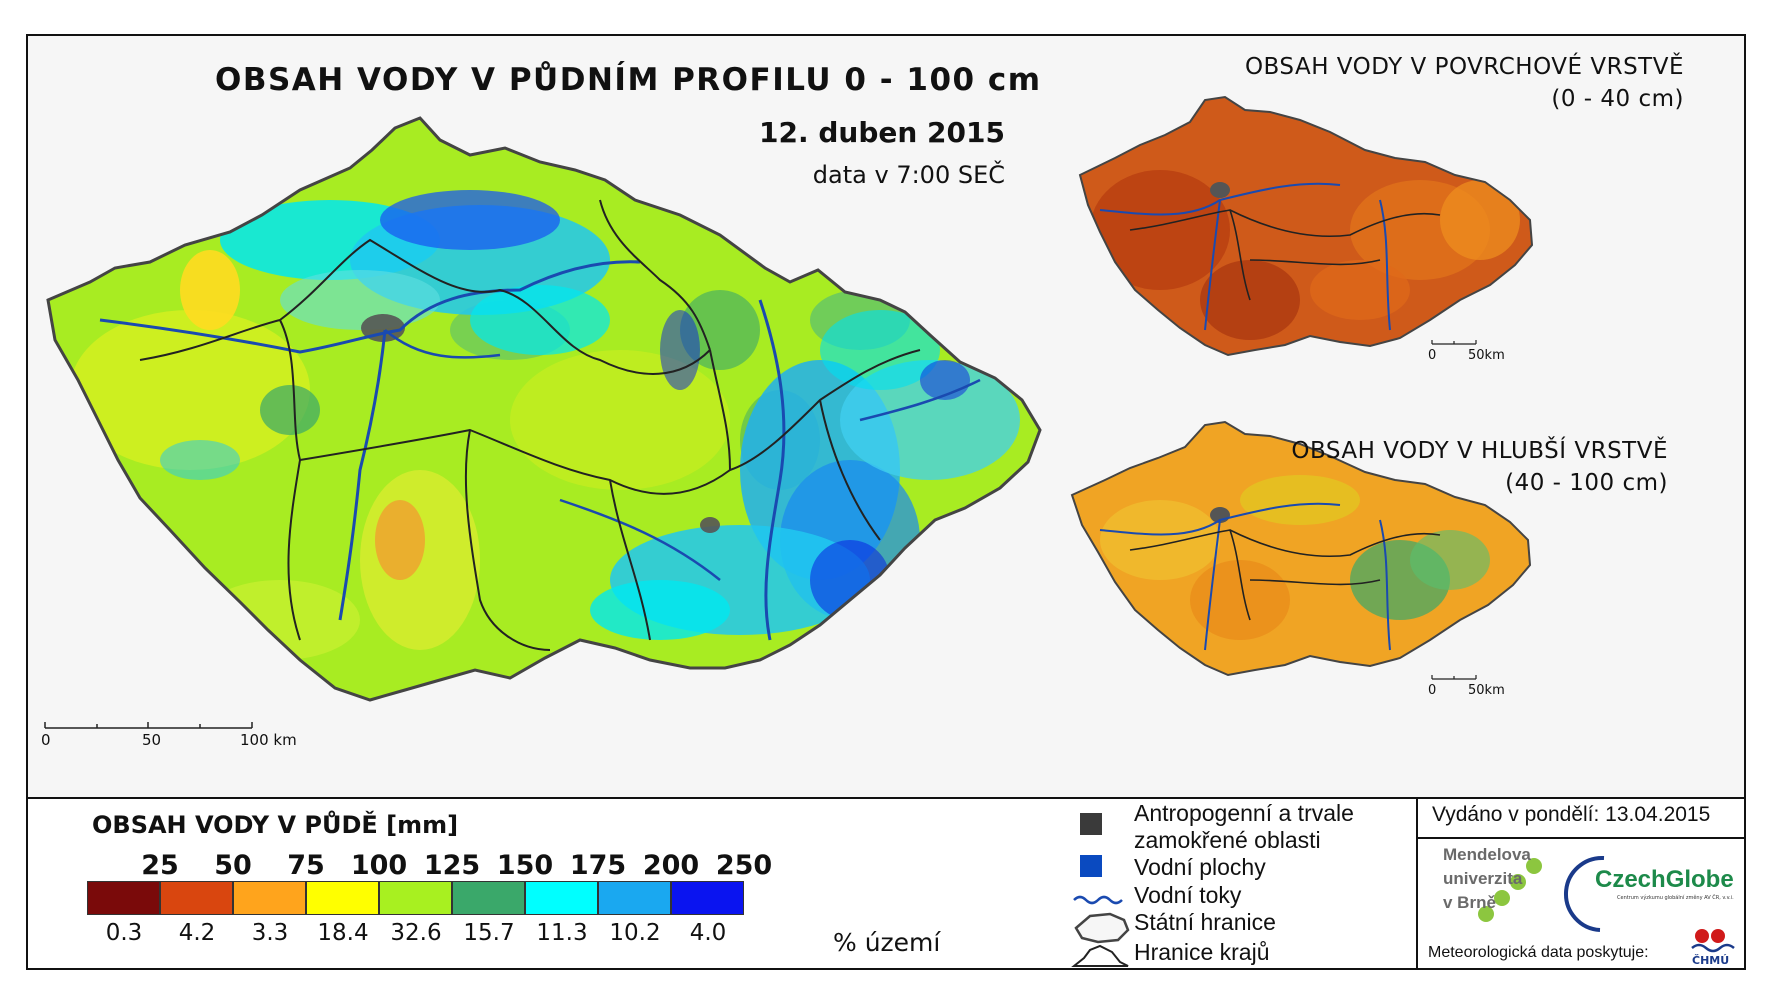 This screenshot has width=1772, height=1003. I want to click on legend-percent-label: 32.6, so click(416, 933).